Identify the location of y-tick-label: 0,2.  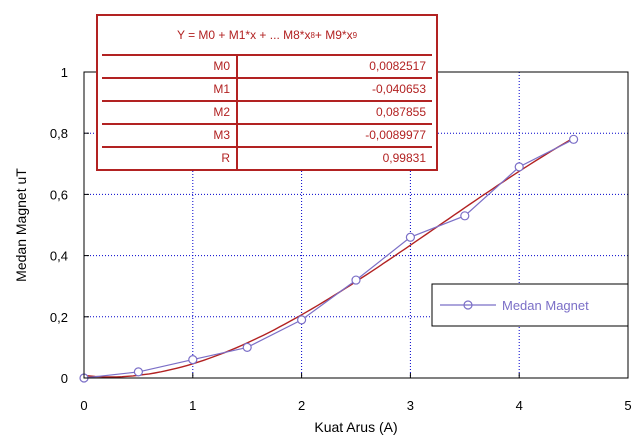
(59, 317).